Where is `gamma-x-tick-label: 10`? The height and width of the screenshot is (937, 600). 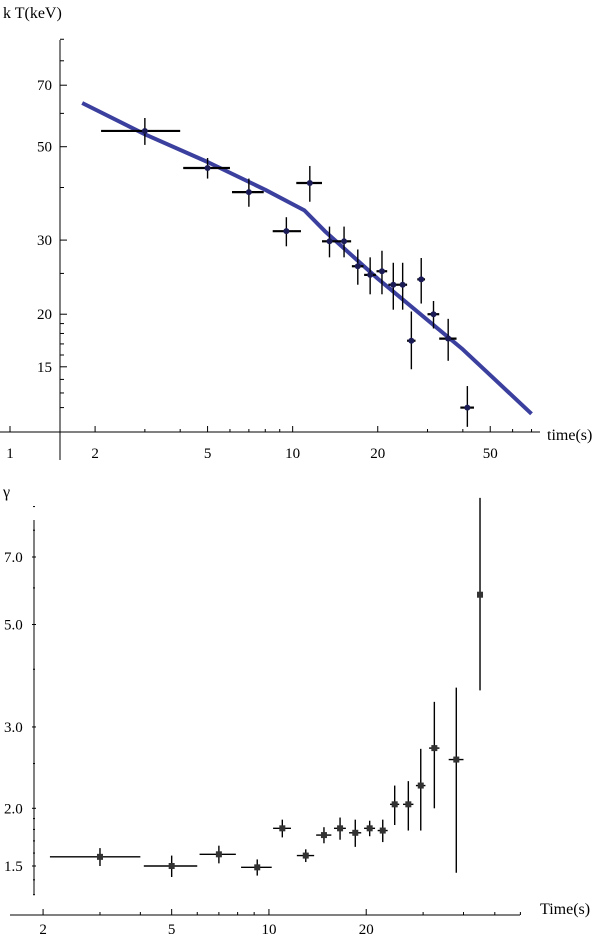 gamma-x-tick-label: 10 is located at coordinates (268, 929).